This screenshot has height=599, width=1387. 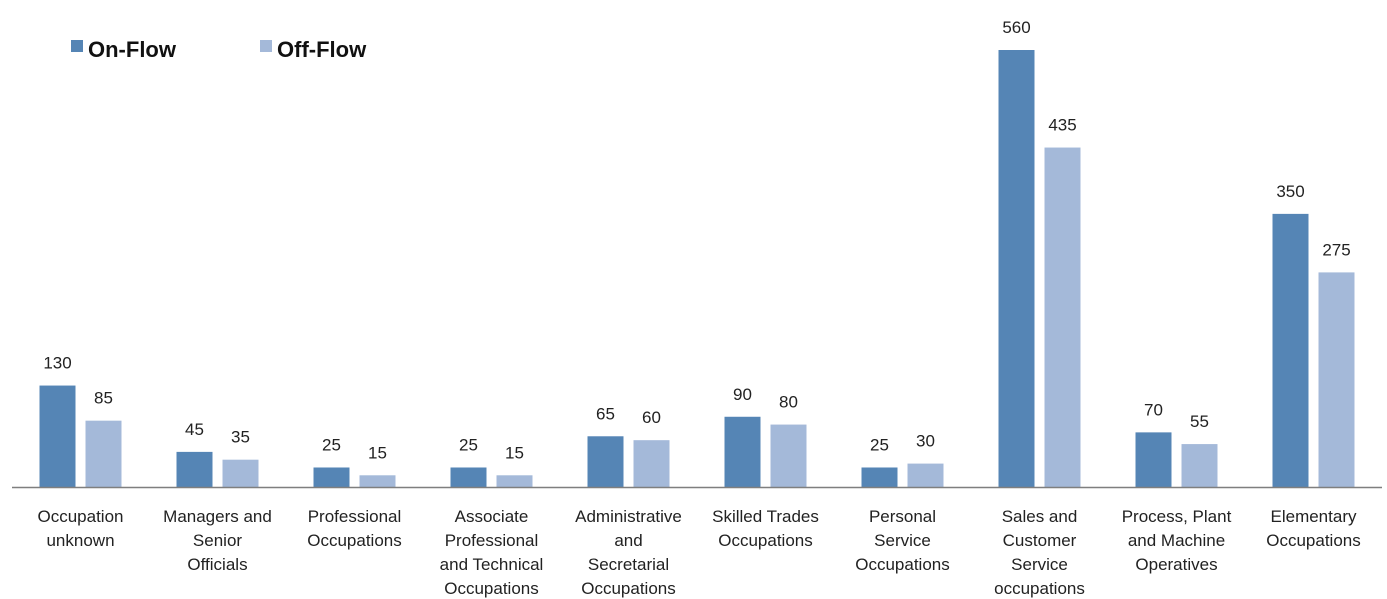 I want to click on value-label-on-flow-6: 25, so click(x=879, y=444).